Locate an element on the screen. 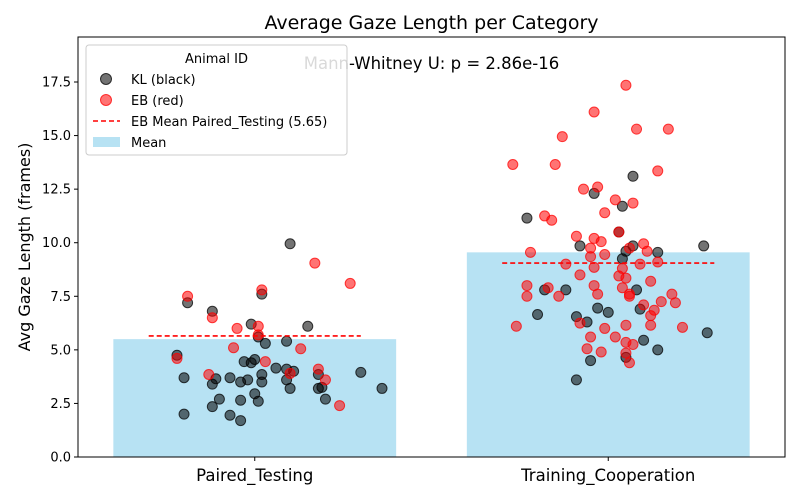 The image size is (800, 500). mean-bar-training-cooperation is located at coordinates (608, 354).